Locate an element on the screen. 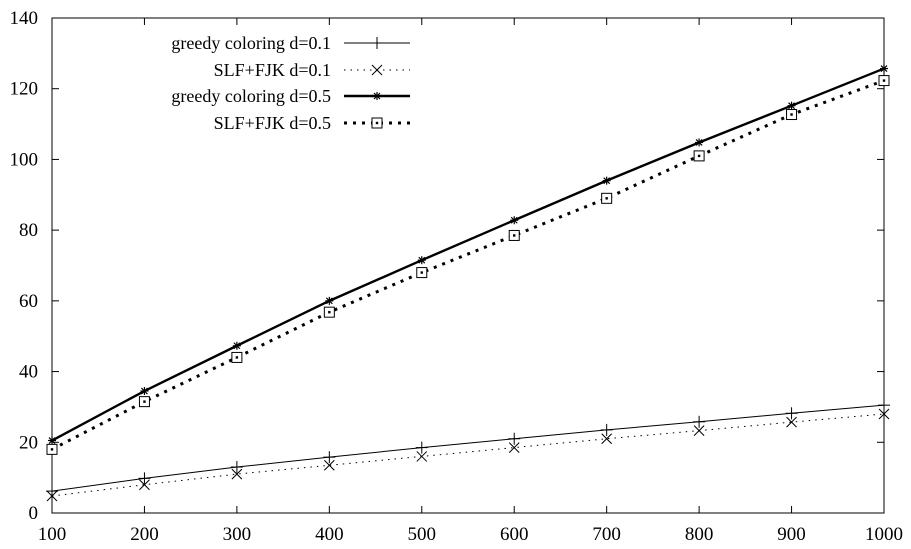 The width and height of the screenshot is (911, 549). x-tick-label: 600 is located at coordinates (514, 534).